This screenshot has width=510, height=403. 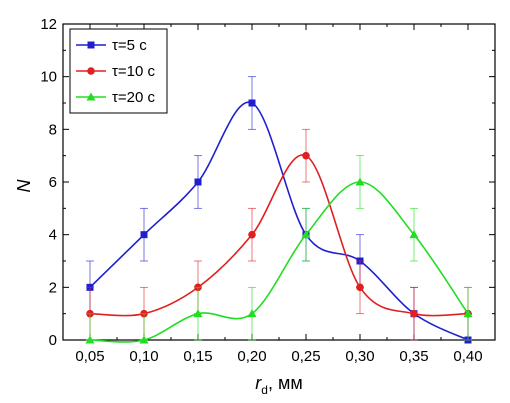 I want to click on legend-item: τ=5 с, so click(x=111, y=45).